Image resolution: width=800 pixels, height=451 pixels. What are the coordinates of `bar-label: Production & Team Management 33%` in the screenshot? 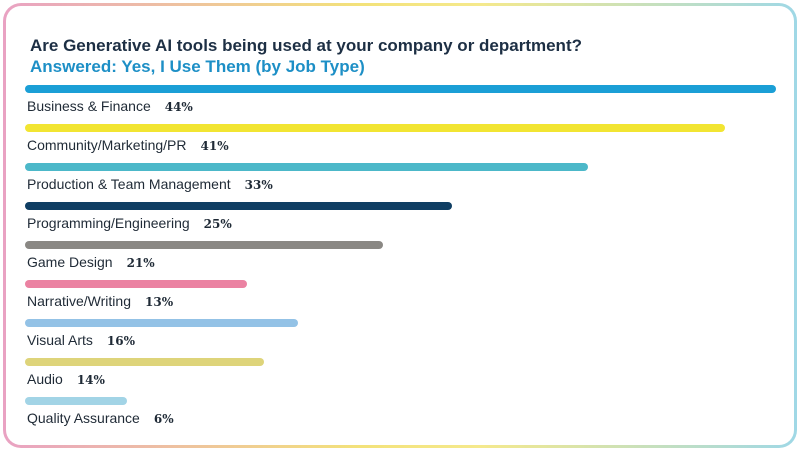 It's located at (150, 184).